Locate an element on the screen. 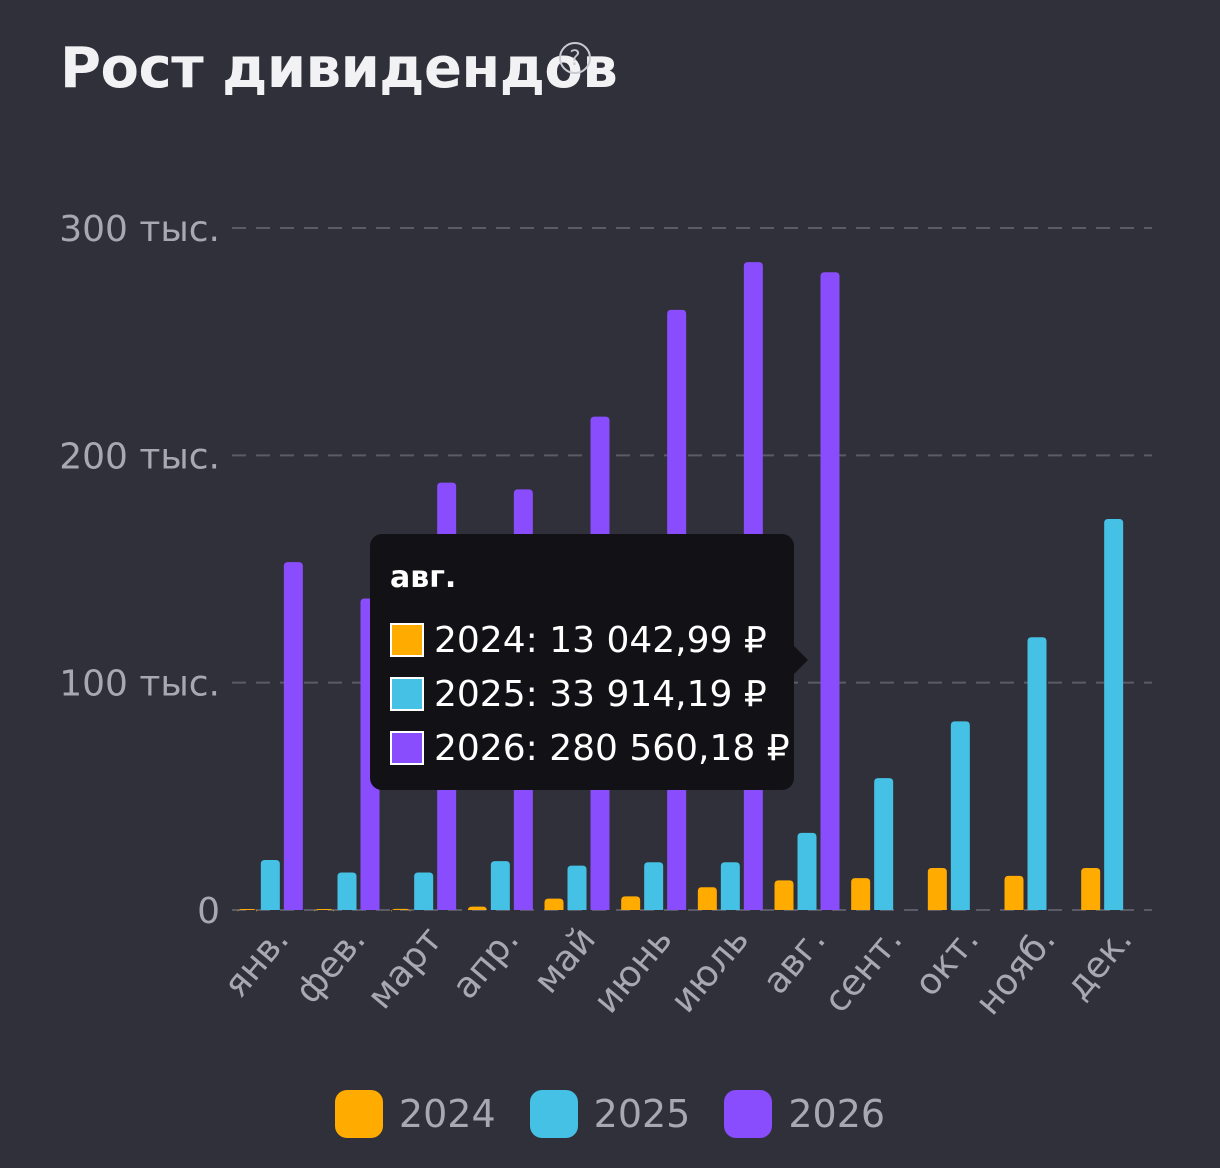 The width and height of the screenshot is (1220, 1168). legend-item-2026: 2026 is located at coordinates (804, 1114).